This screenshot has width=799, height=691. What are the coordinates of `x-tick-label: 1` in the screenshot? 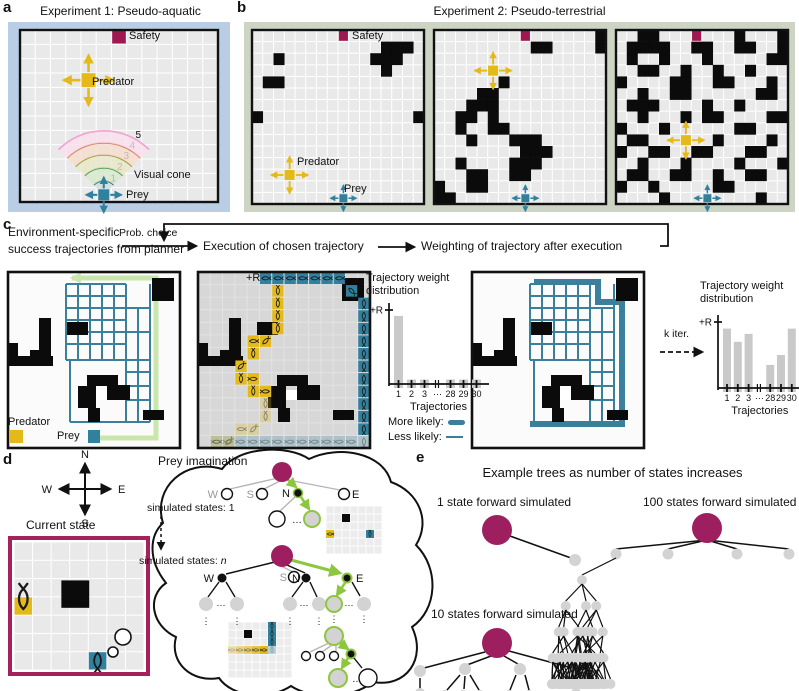 It's located at (398, 394).